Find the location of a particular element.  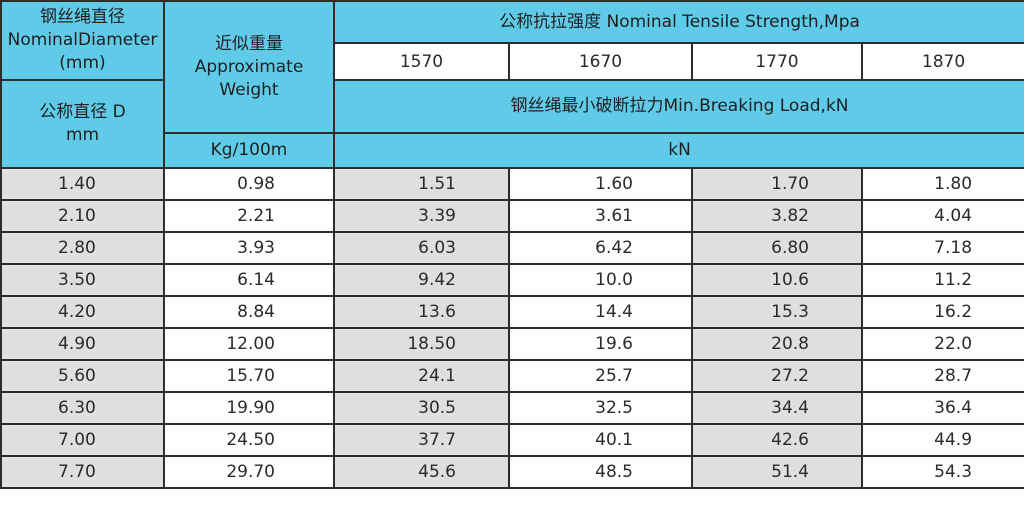

weight-cell: 15.70 is located at coordinates (249, 376).